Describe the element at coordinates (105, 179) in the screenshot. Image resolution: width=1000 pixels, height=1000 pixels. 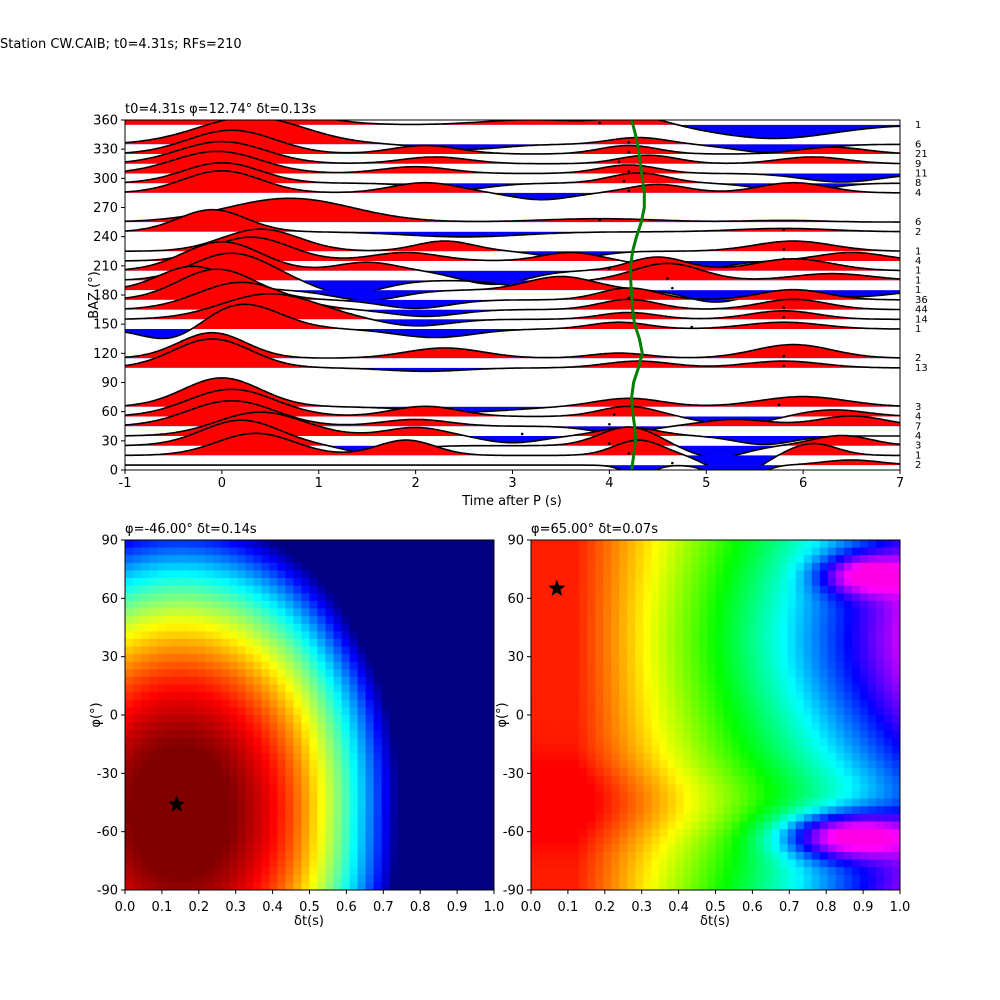
I see `y-tick-label: 300` at that location.